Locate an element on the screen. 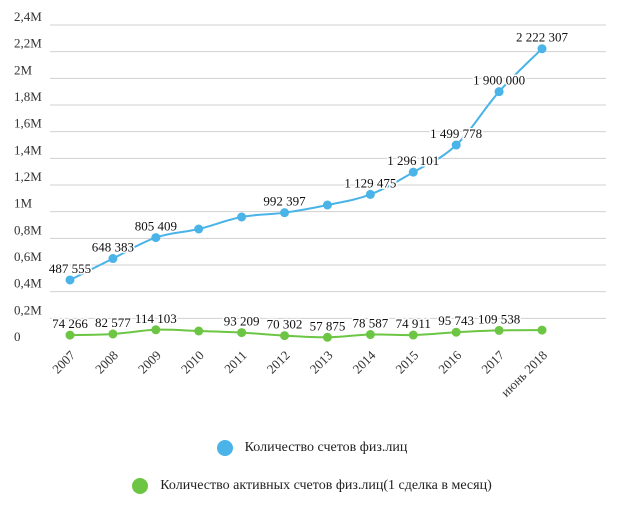 This screenshot has height=507, width=624. data-label: 1 900 000 is located at coordinates (499, 80).